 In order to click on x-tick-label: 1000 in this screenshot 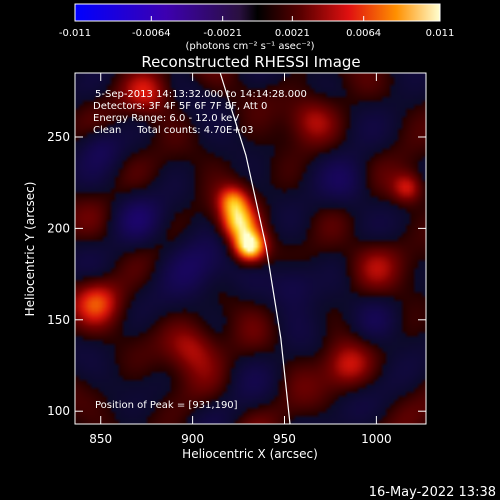, I will do `click(376, 439)`.